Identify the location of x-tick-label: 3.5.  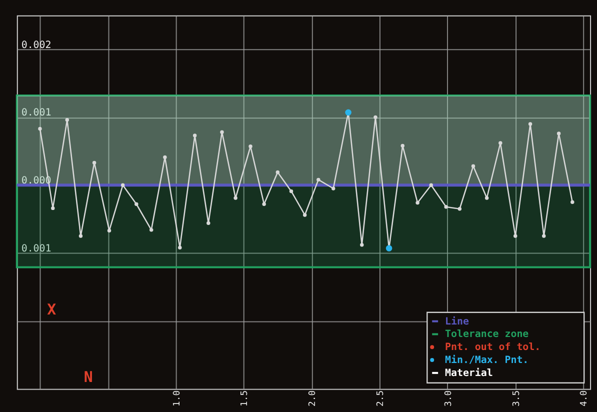
(517, 398).